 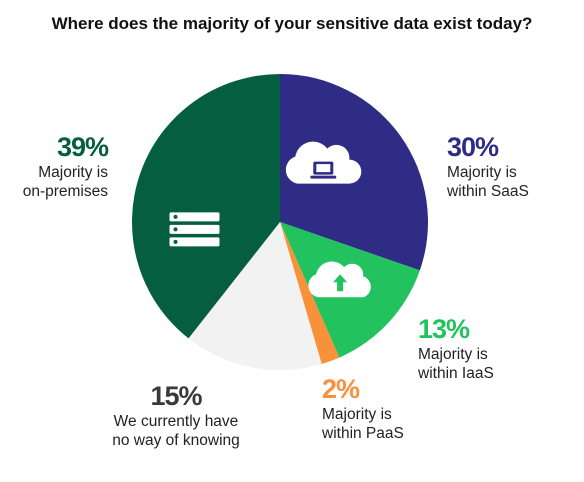 I want to click on slice-percent-on-premises: 39%, so click(x=82, y=147).